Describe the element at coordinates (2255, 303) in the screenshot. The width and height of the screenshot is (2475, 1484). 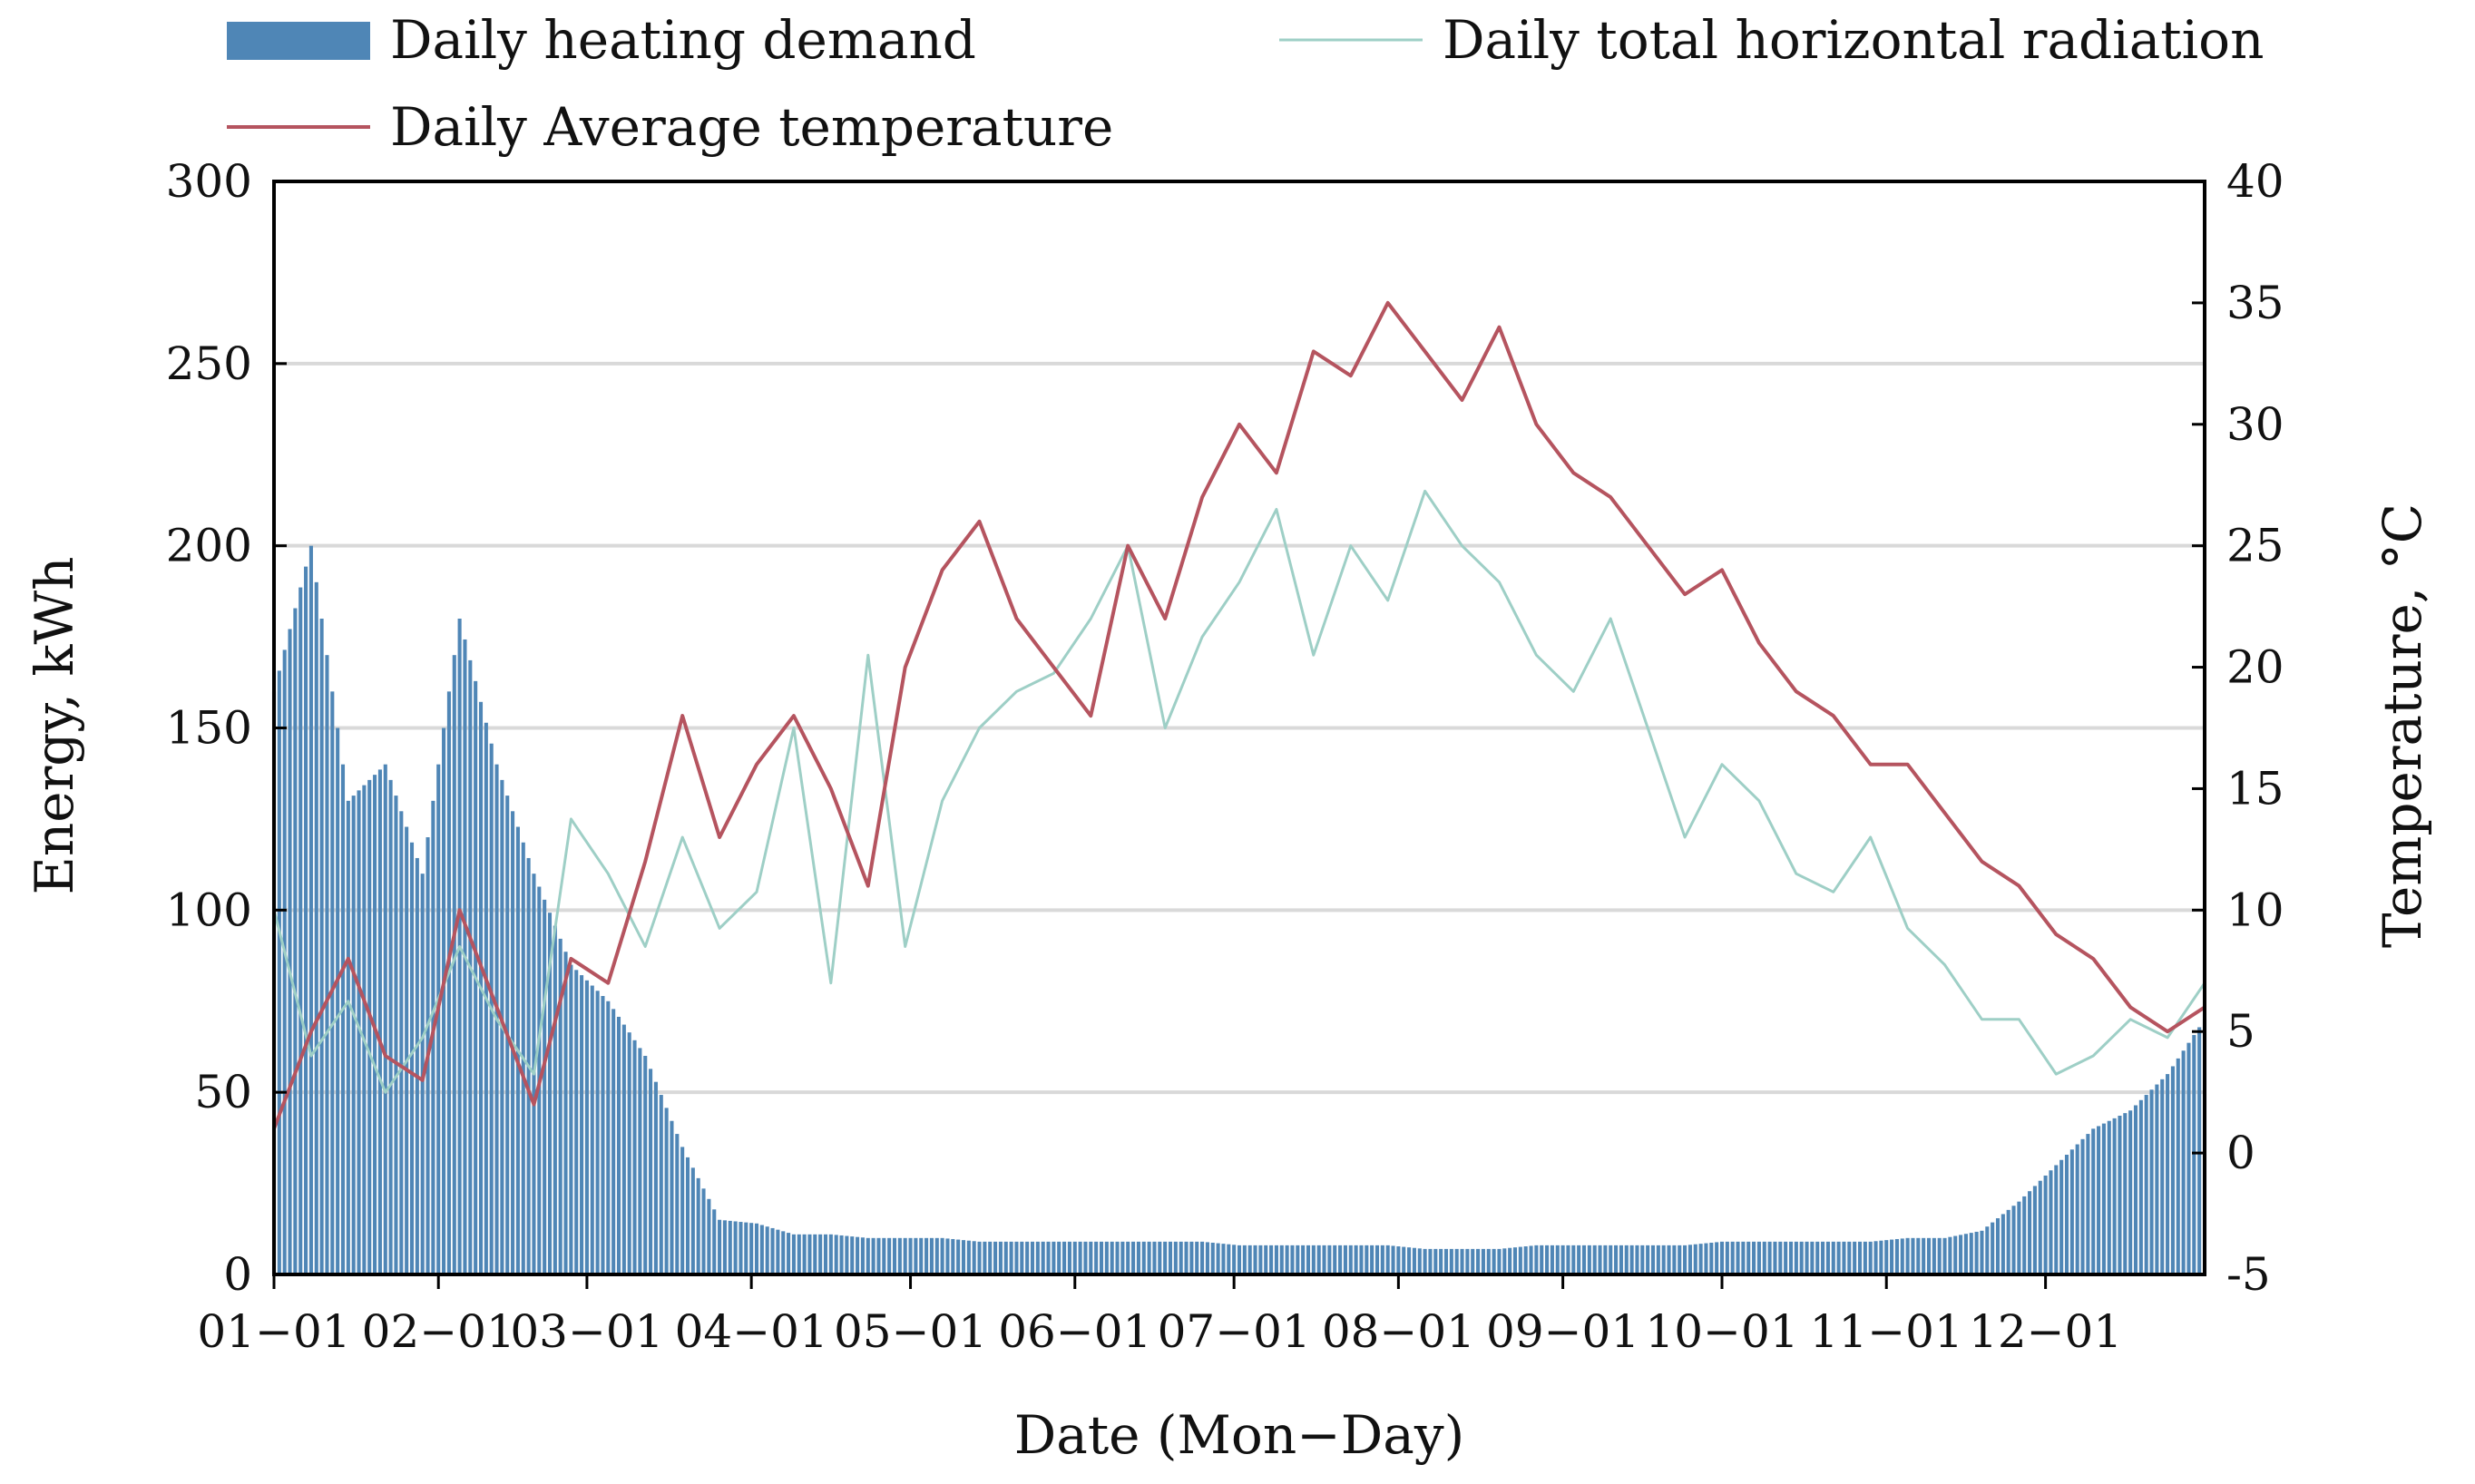
I see `right-tick-label: 35` at that location.